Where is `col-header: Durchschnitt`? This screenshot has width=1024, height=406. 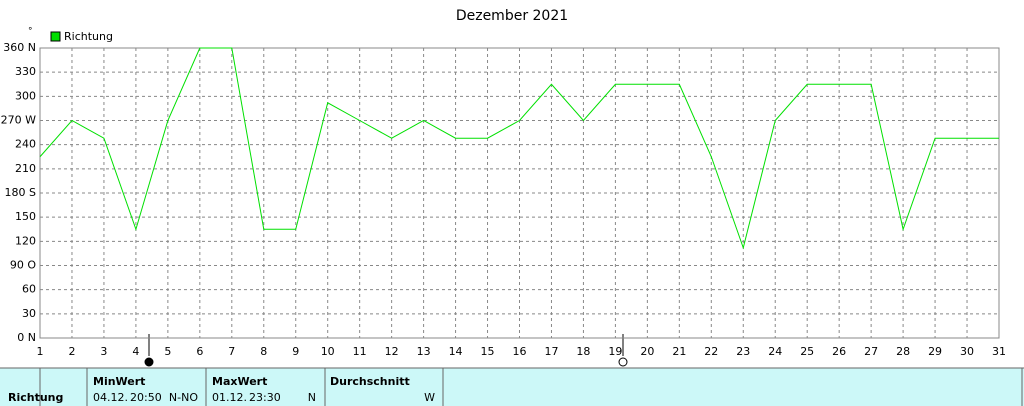
col-header: Durchschnitt is located at coordinates (370, 381).